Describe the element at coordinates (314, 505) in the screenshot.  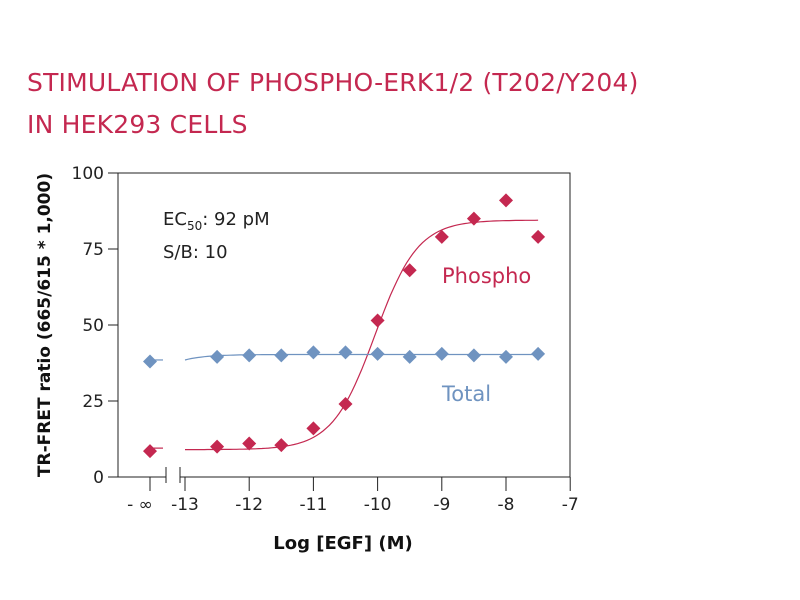
I see `x-tick-label: -11` at that location.